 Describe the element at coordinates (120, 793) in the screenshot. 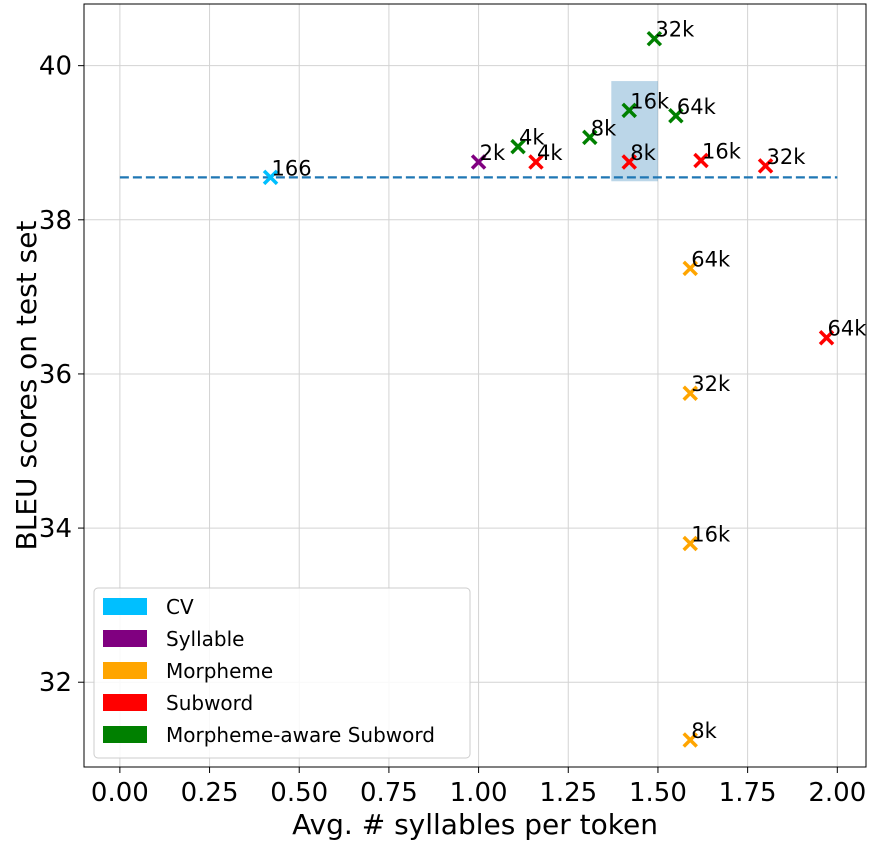

I see `x-tick-label: 0.00` at that location.